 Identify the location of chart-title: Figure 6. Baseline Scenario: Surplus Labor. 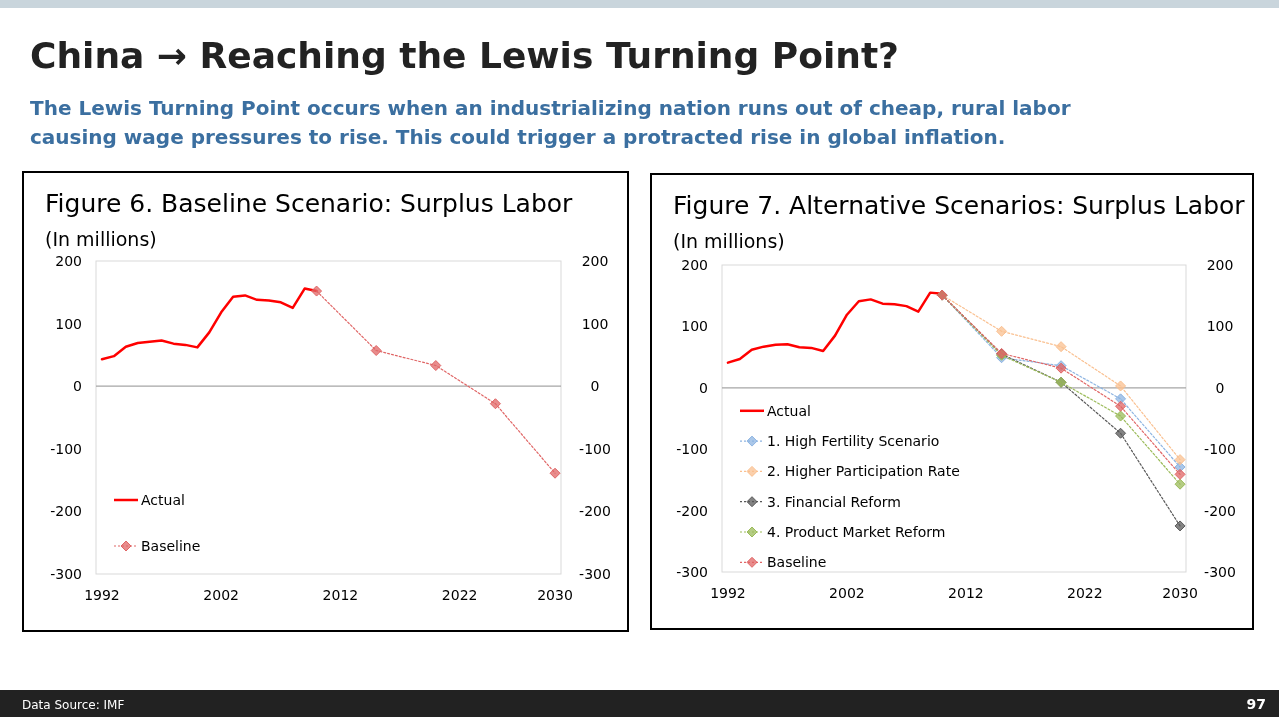
(309, 203).